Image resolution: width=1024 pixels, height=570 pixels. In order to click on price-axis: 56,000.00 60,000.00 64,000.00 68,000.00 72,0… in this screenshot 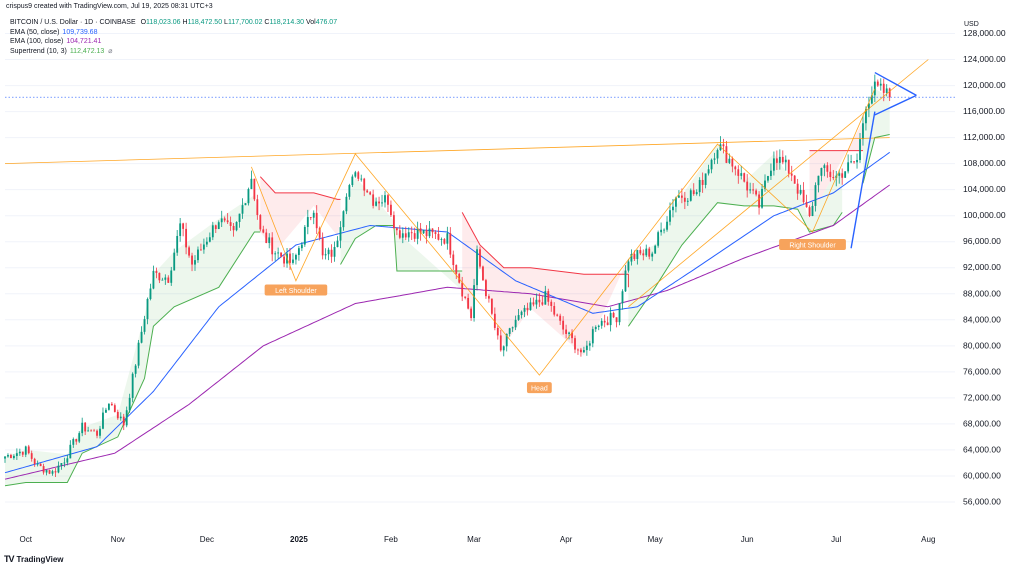, I will do `click(984, 267)`.